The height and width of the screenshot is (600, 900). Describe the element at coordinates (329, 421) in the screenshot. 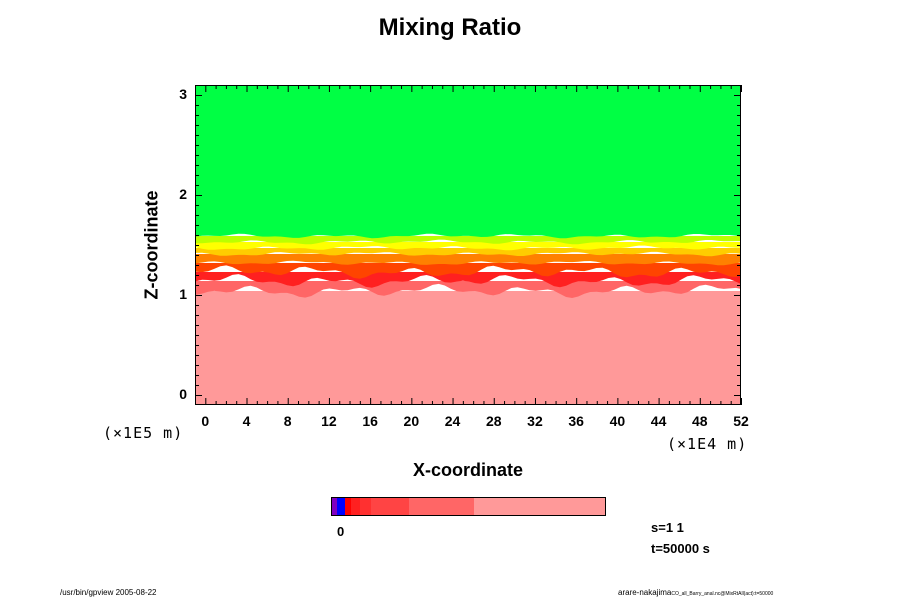

I see `x-tick-label: 12` at that location.